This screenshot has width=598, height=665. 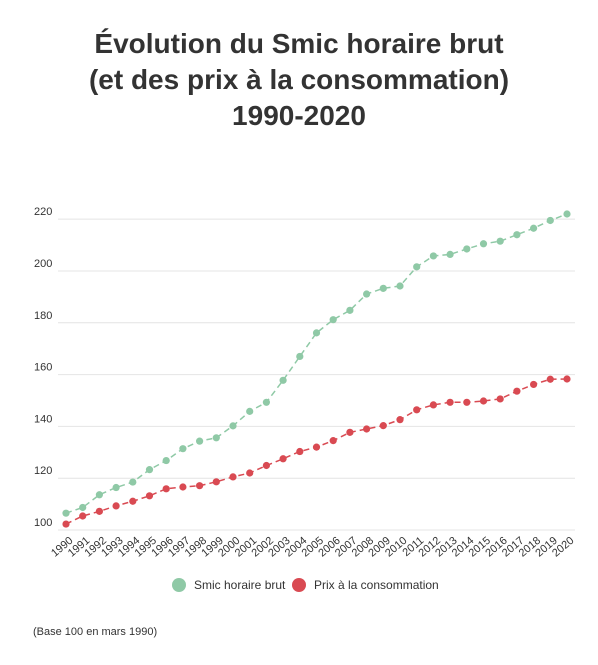 I want to click on y-tick-label-100: 100, so click(x=43, y=523).